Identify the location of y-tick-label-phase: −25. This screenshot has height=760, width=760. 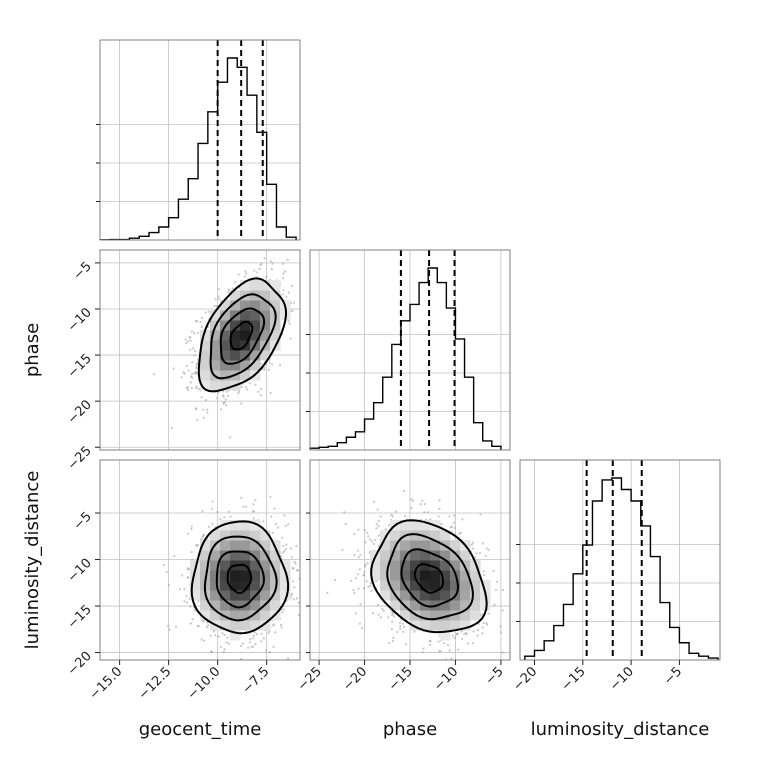
(80, 458).